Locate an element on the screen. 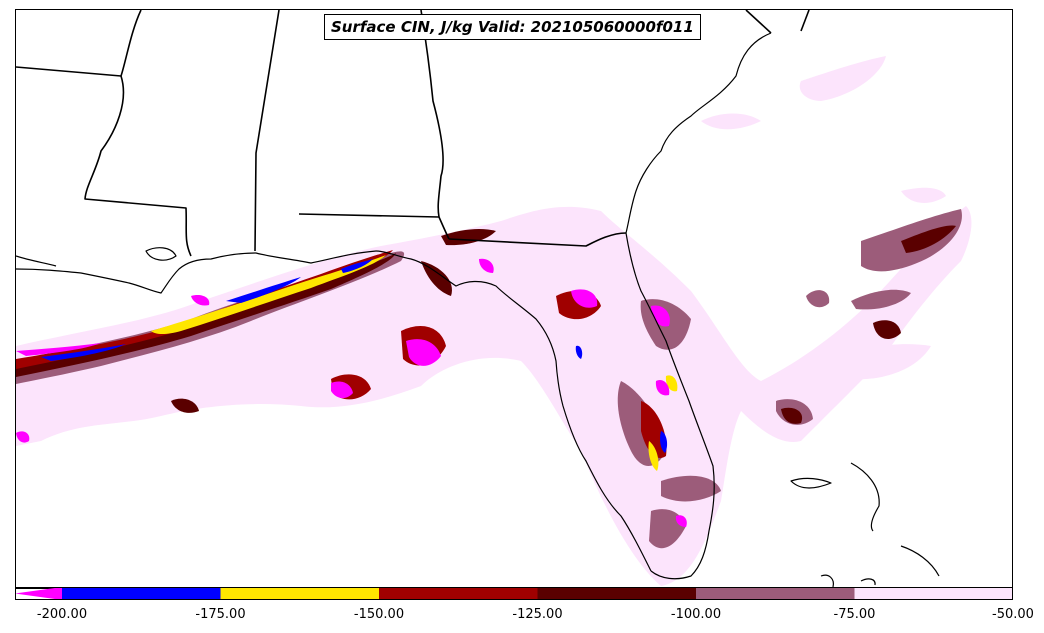 The image size is (1044, 633). colorbar-tick-label: -150.00 is located at coordinates (379, 614).